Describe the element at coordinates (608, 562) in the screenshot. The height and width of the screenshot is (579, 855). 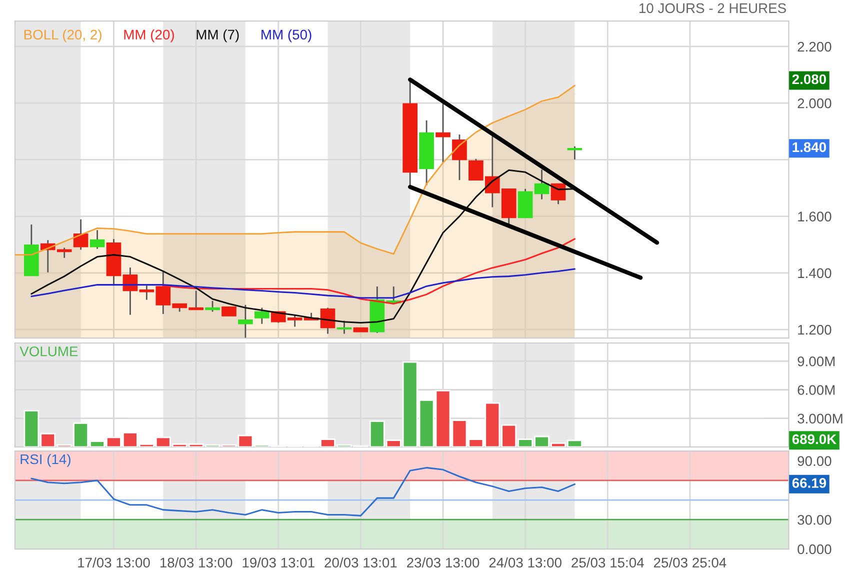
I see `x-tick-label: 25/03 15:04` at that location.